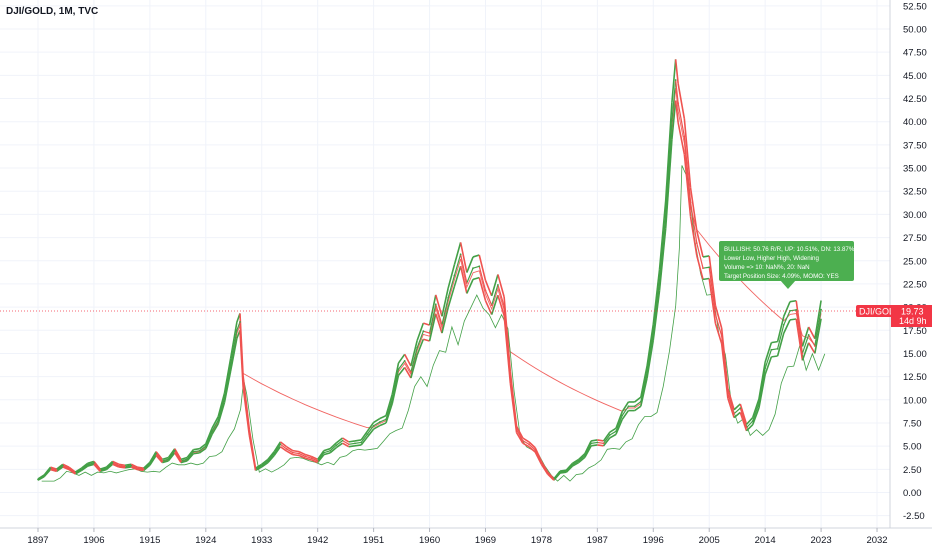 The height and width of the screenshot is (550, 932). What do you see at coordinates (912, 493) in the screenshot?
I see `y-tick-label: 0.00` at bounding box center [912, 493].